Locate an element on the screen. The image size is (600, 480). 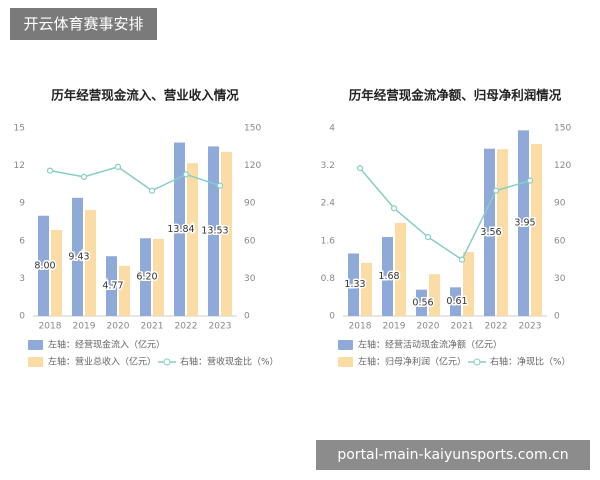
y2-tick-label: 90 is located at coordinates (560, 204).